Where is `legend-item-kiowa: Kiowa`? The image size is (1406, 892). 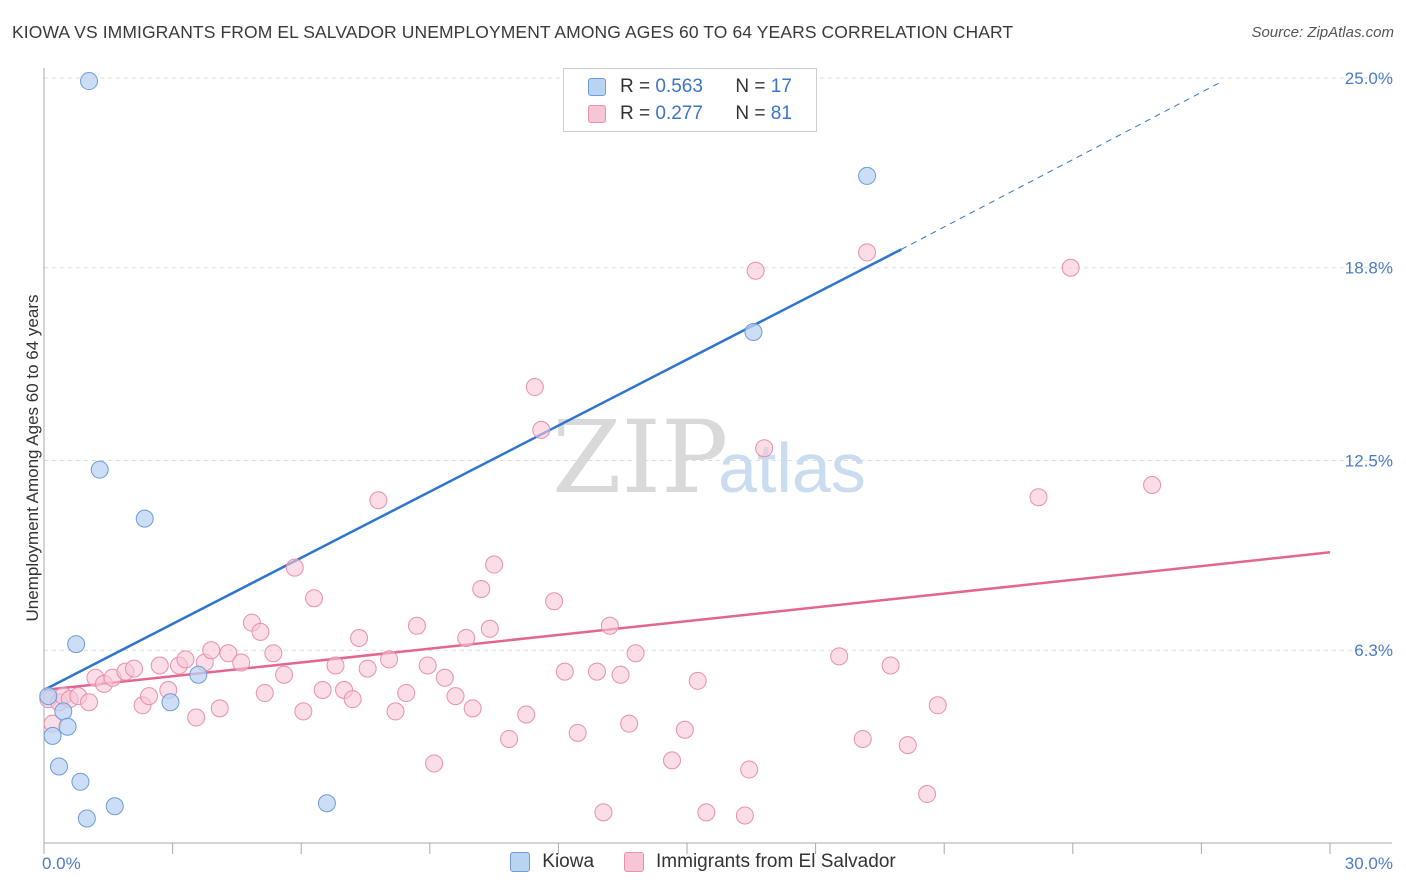 legend-item-kiowa: Kiowa is located at coordinates (552, 862).